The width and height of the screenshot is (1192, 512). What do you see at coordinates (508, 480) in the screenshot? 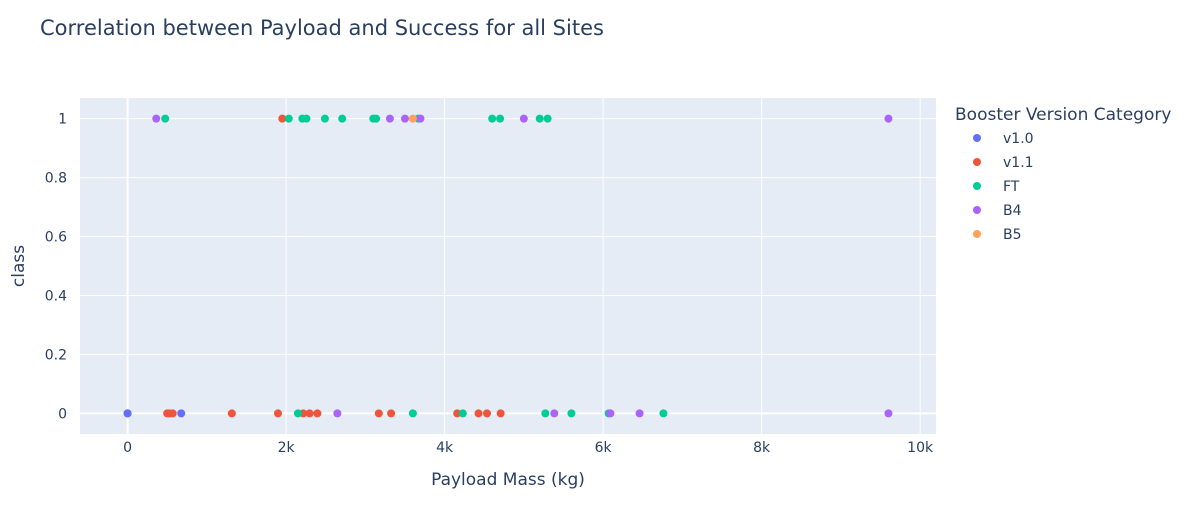
I see `x-axis-title: Payload Mass (kg)` at bounding box center [508, 480].